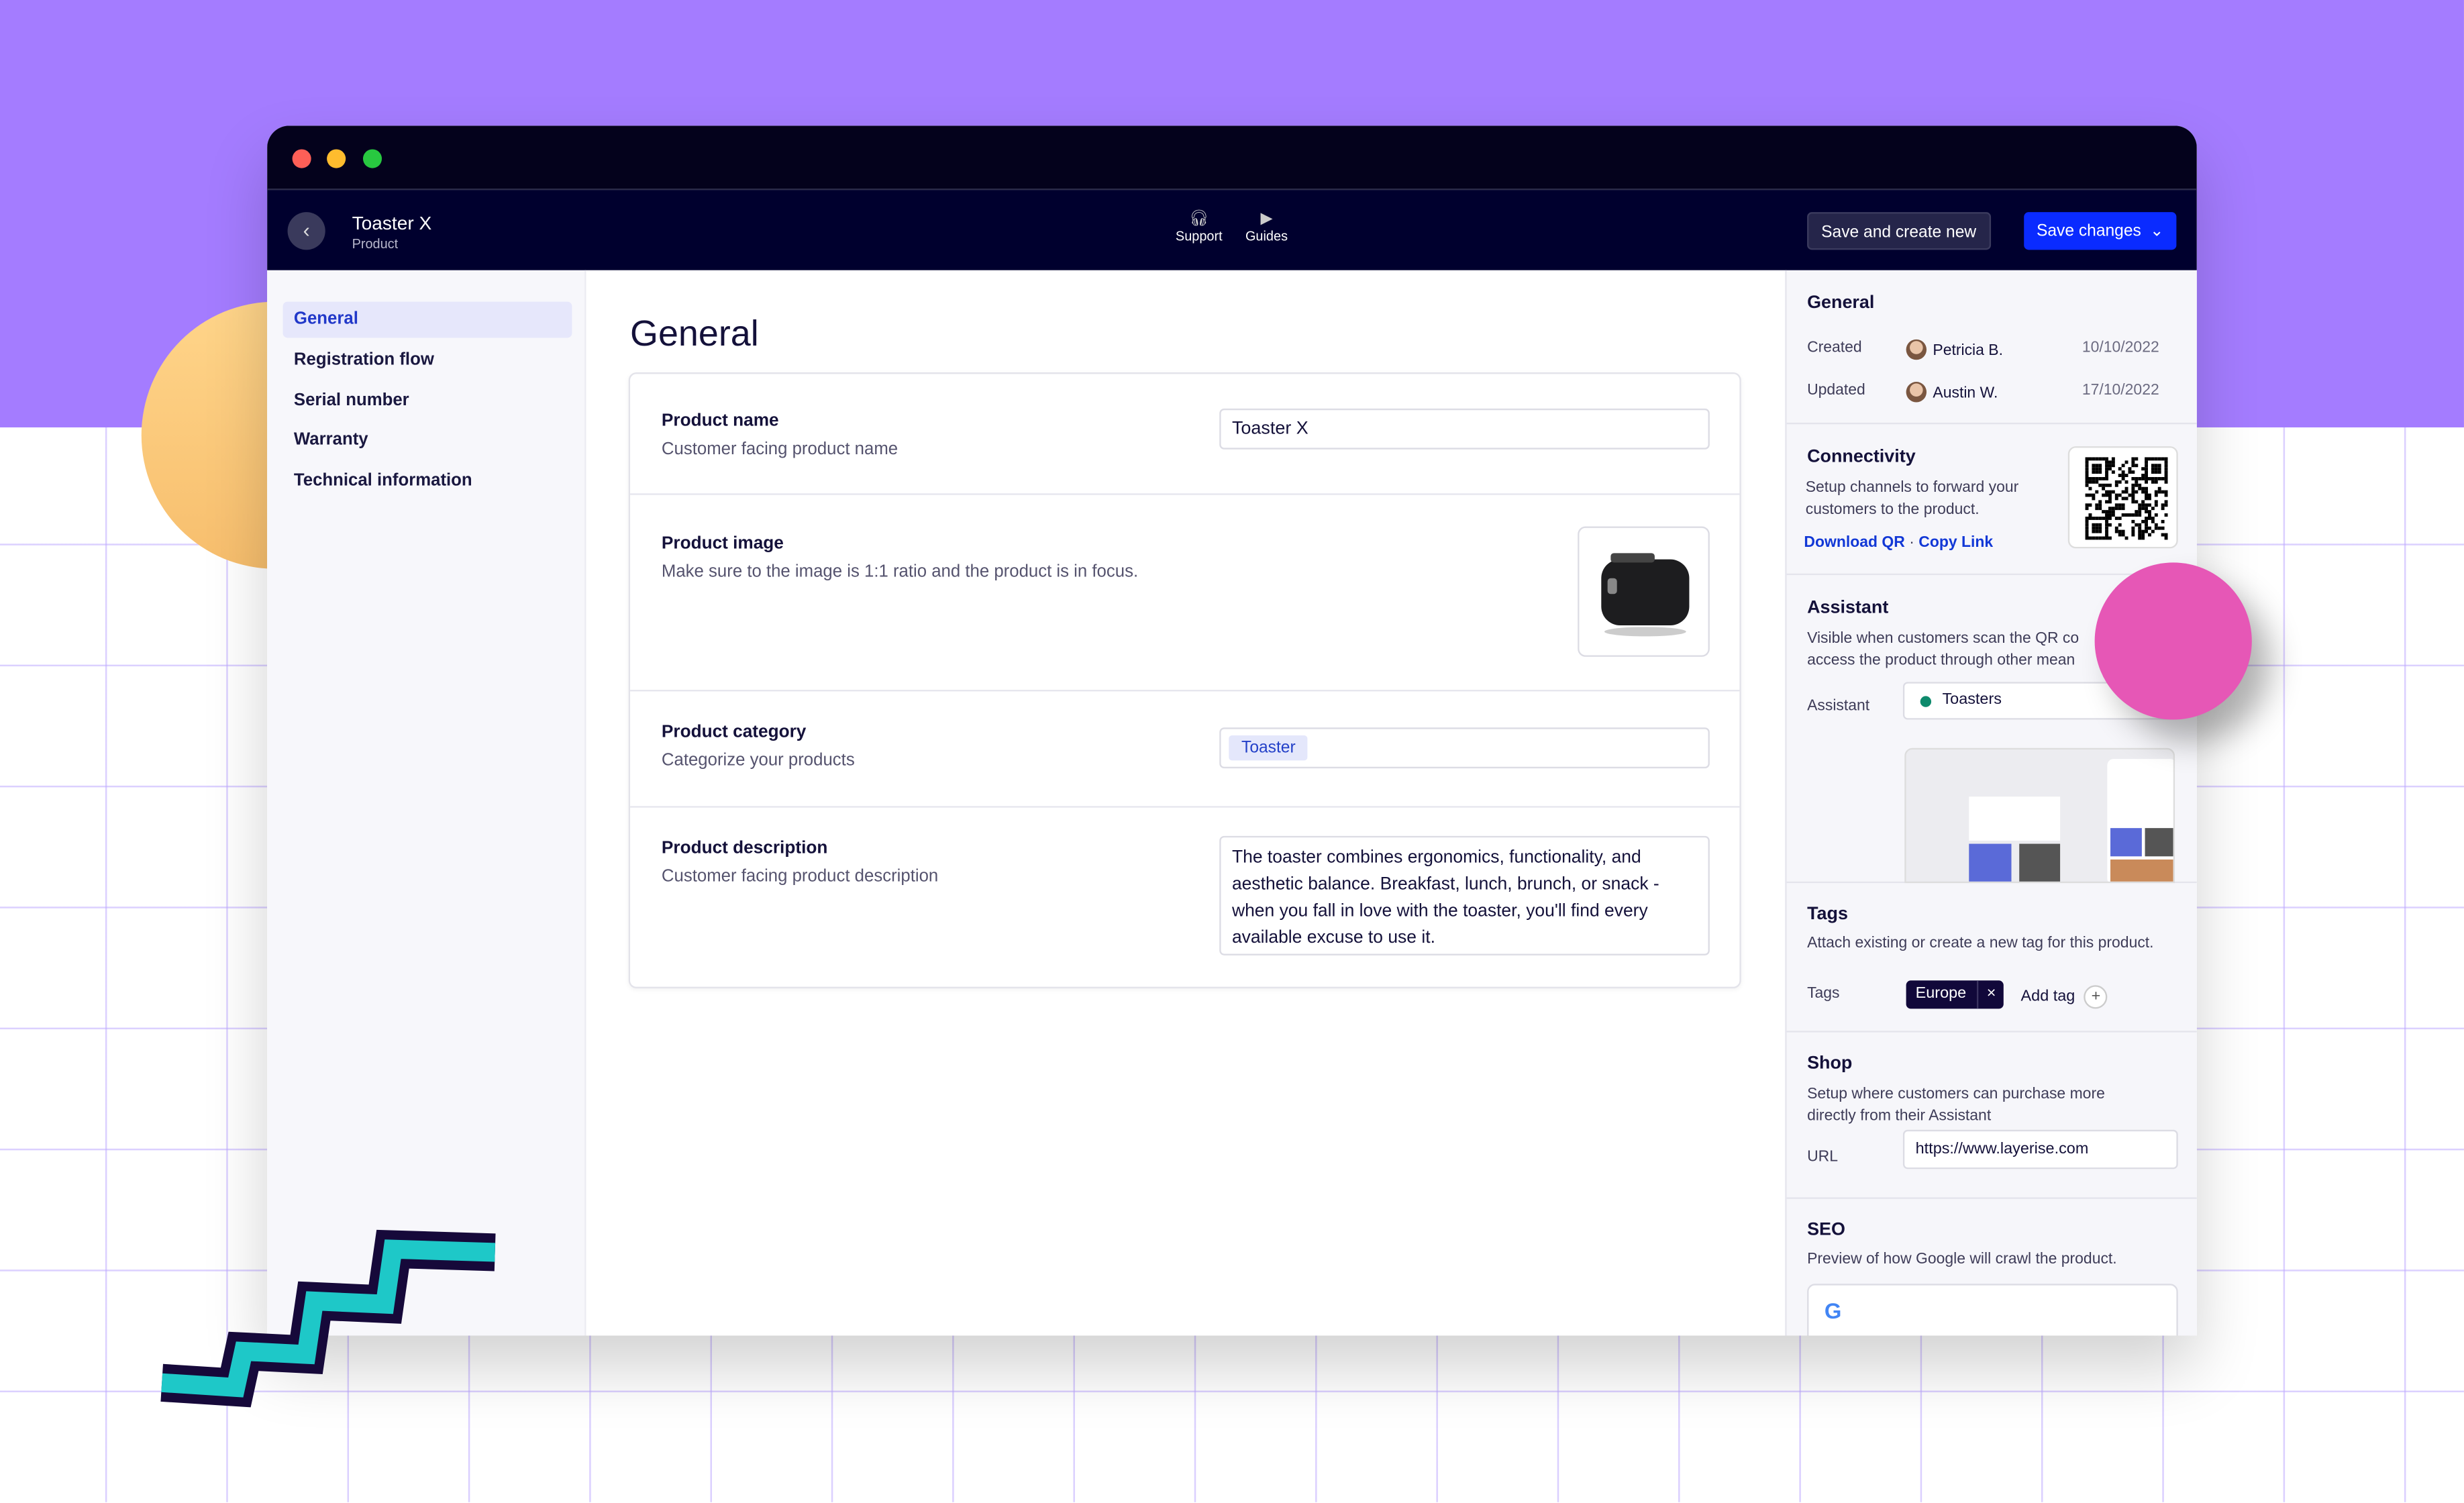  What do you see at coordinates (1899, 231) in the screenshot?
I see `save-and-create-new-button: Save and create new` at bounding box center [1899, 231].